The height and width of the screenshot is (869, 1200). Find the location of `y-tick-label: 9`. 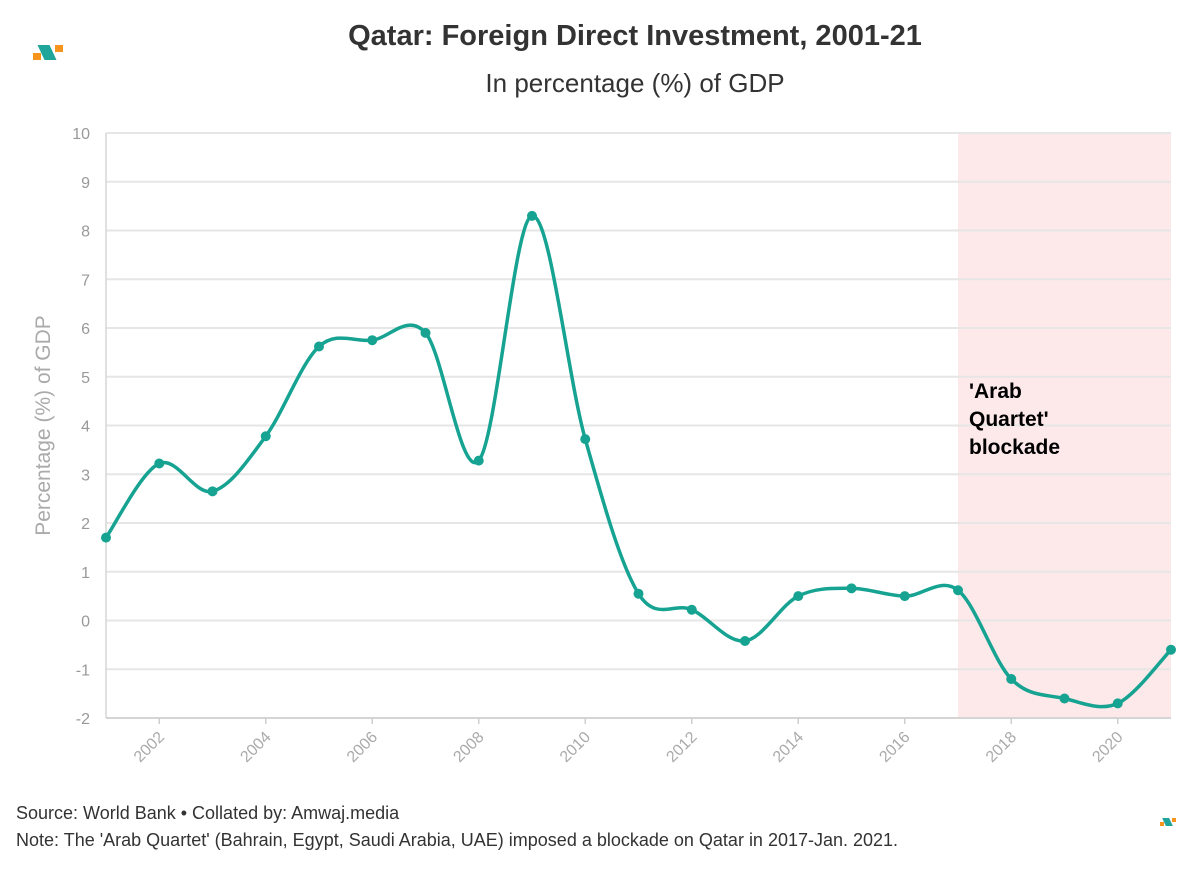

y-tick-label: 9 is located at coordinates (85, 183).